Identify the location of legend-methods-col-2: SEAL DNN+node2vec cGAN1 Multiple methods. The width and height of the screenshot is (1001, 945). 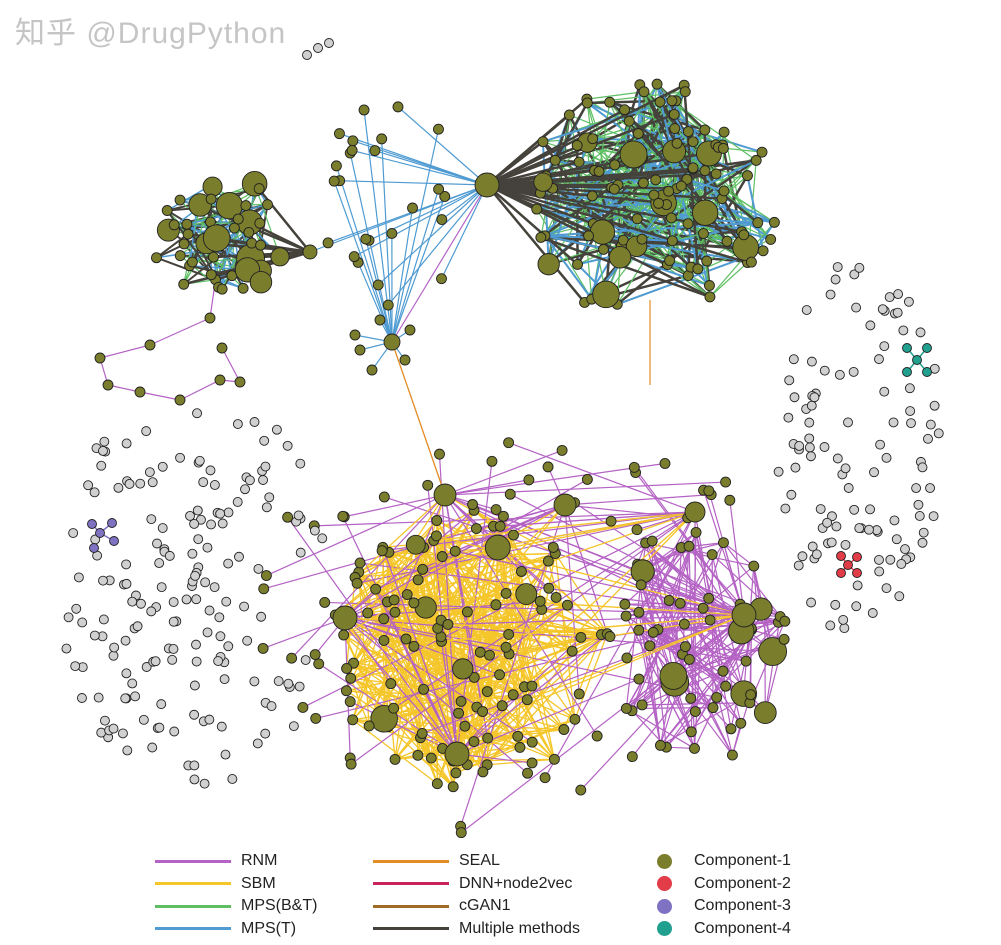
(476, 895).